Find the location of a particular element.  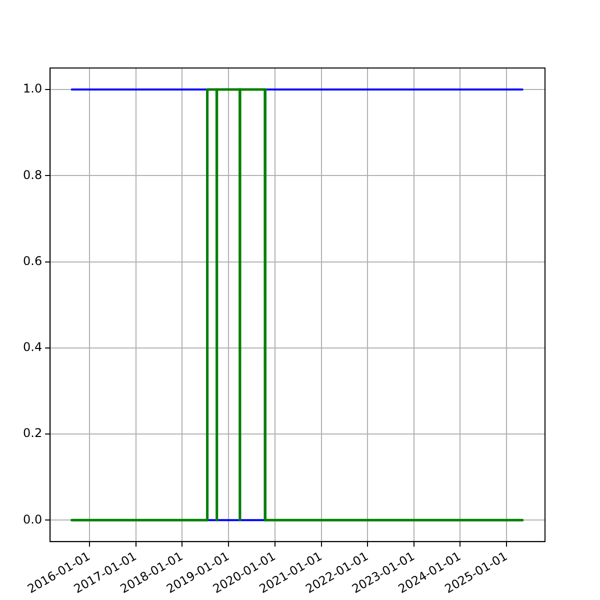

y-tick-label: 1.0 is located at coordinates (32, 89).